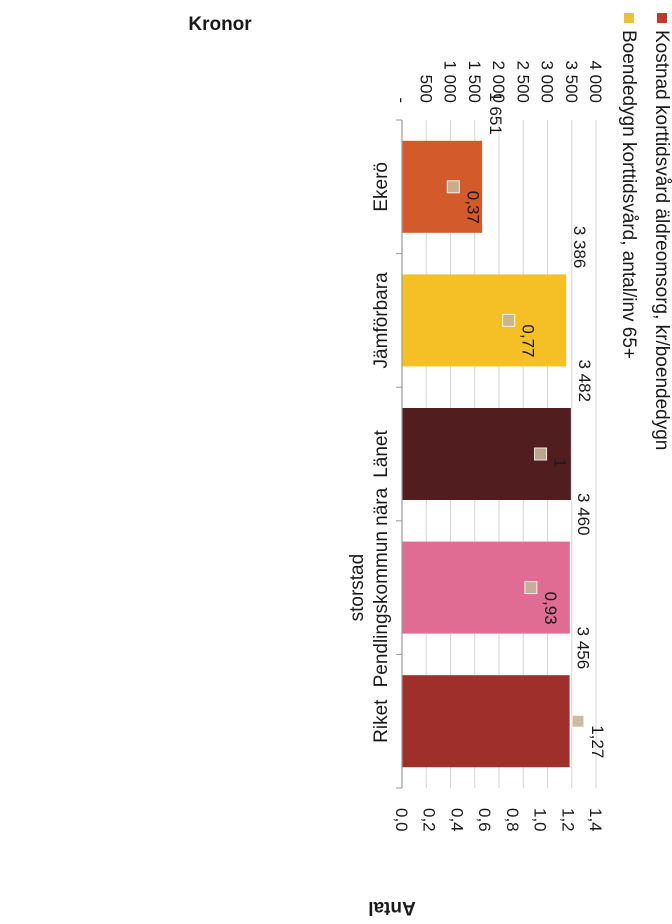 Image resolution: width=672 pixels, height=924 pixels. What do you see at coordinates (560, 462) in the screenshot?
I see `days-data-label-2: 1` at bounding box center [560, 462].